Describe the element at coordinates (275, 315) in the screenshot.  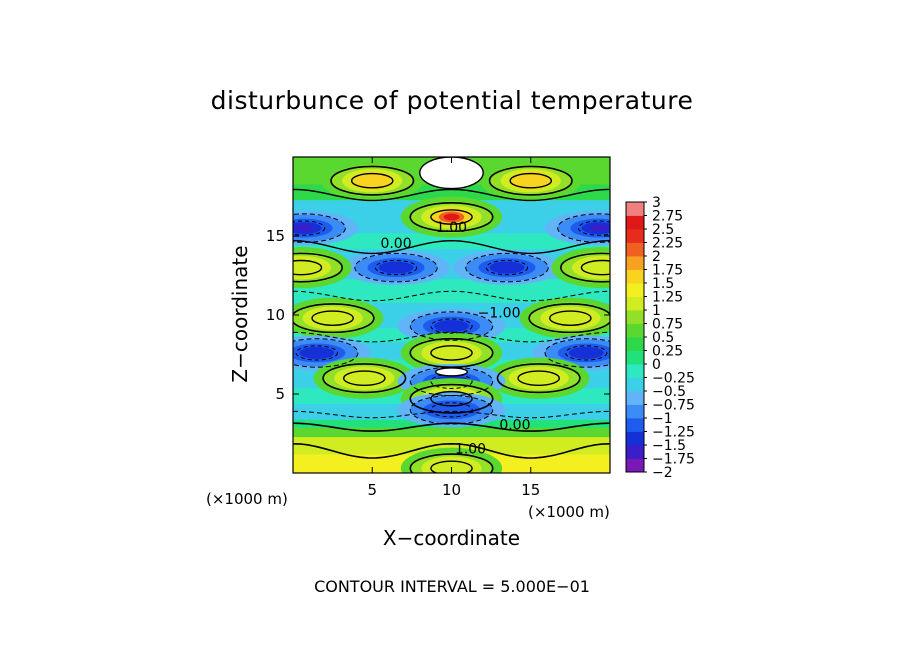
I see `y-tick-label: 10` at that location.